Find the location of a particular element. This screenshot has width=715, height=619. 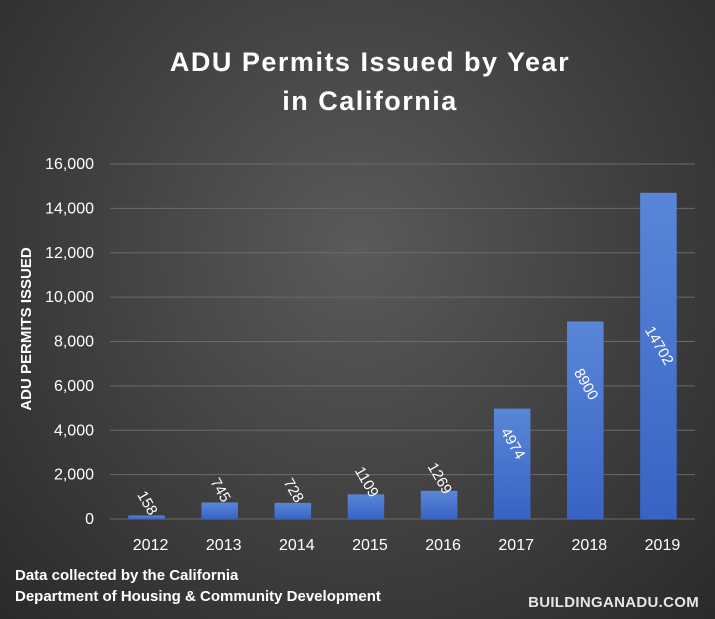

bar-2013 is located at coordinates (219, 510).